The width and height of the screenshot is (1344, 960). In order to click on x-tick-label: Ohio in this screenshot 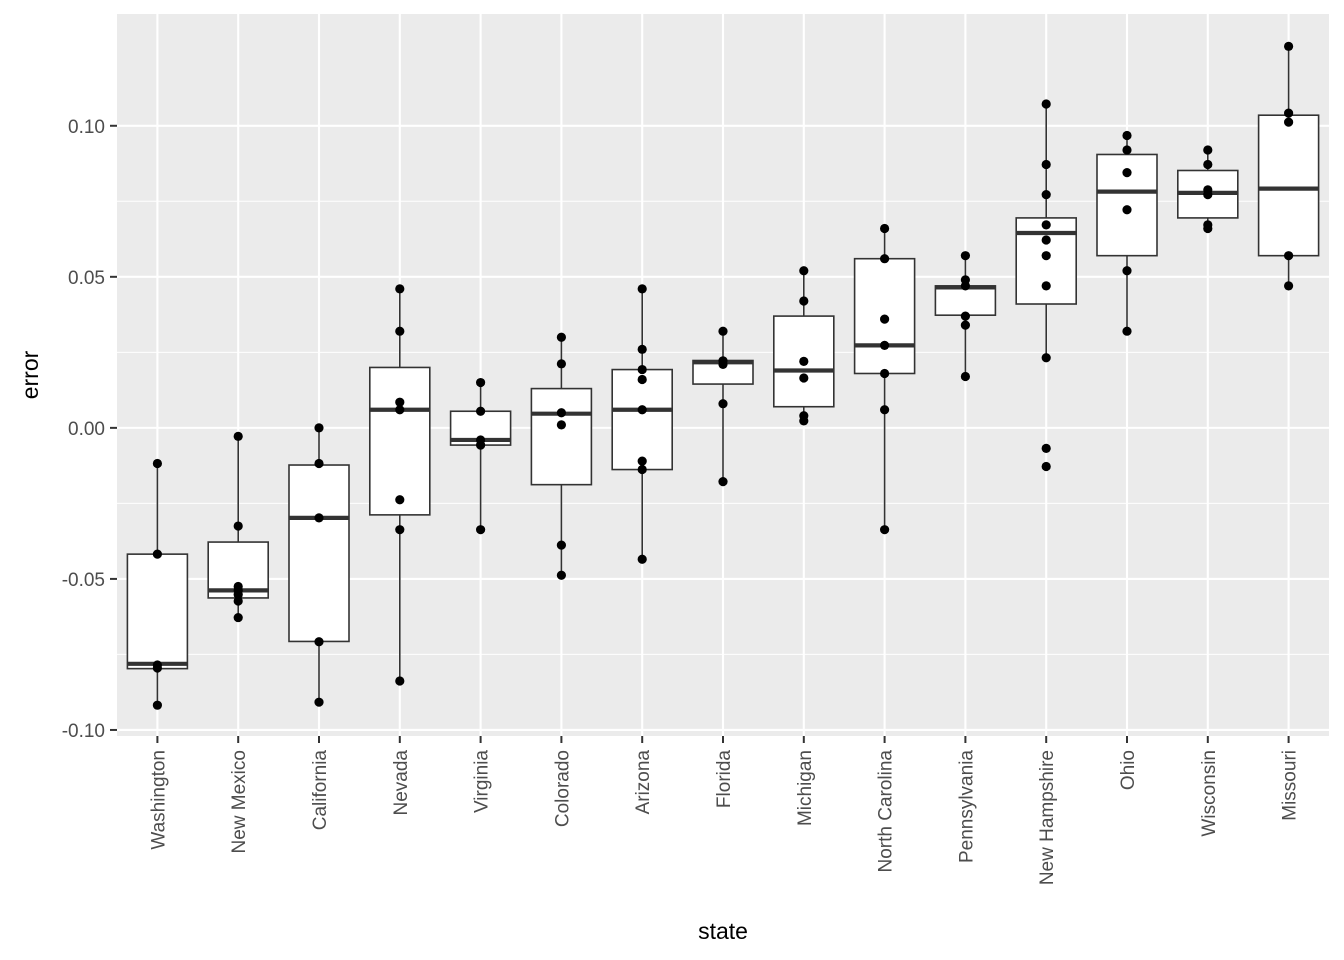, I will do `click(1128, 770)`.